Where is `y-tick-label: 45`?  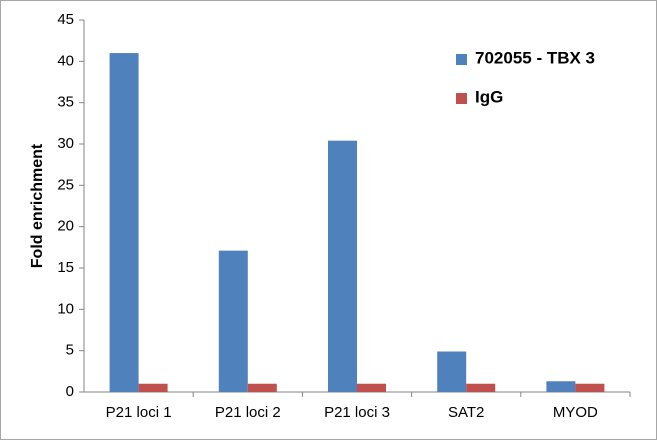
y-tick-label: 45 is located at coordinates (65, 19).